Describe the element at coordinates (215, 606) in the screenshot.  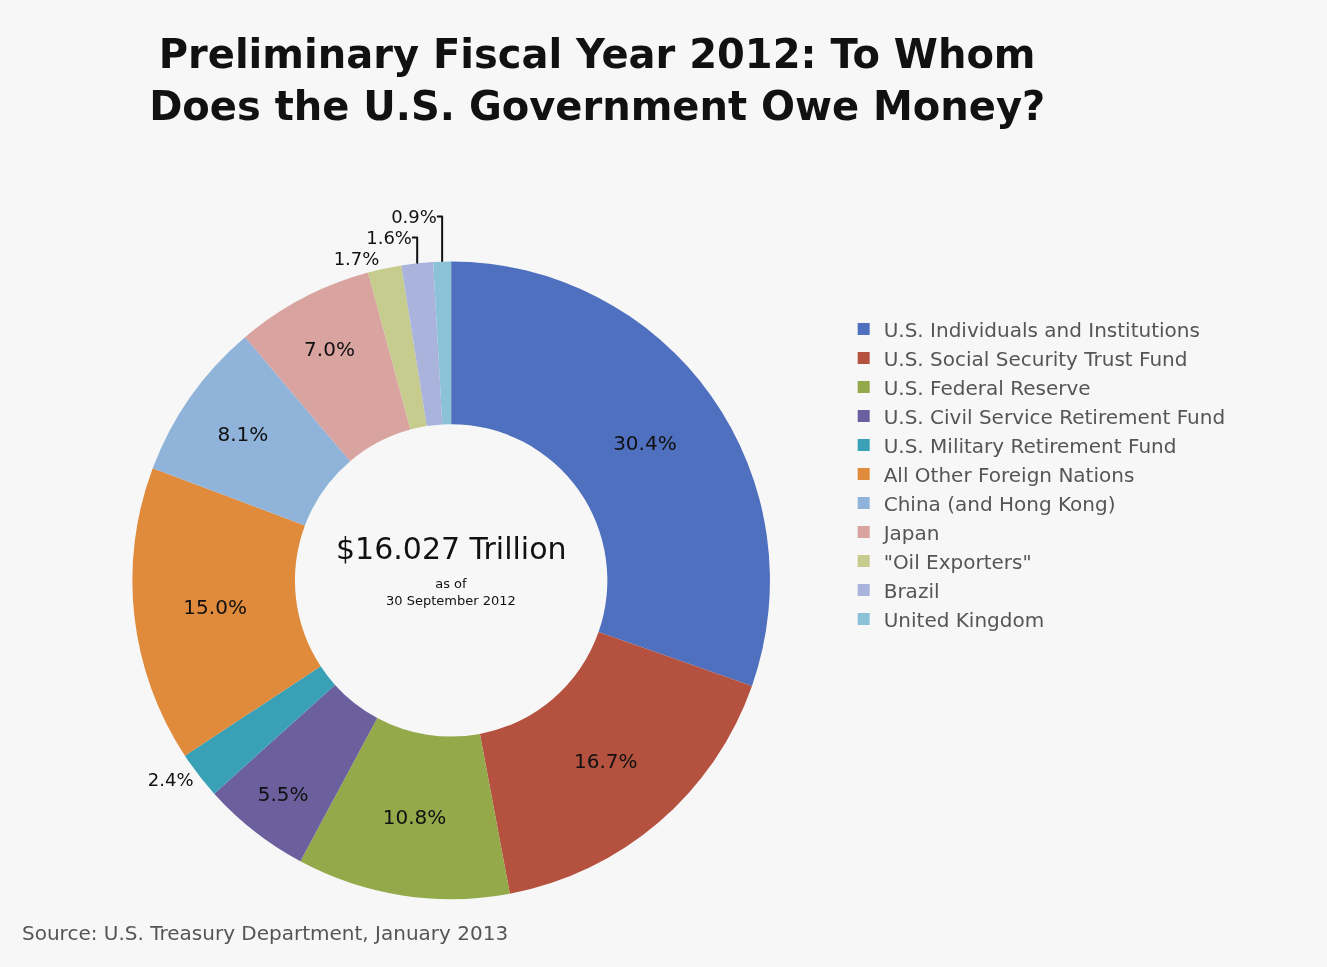
I see `data-label: 15.0%` at that location.